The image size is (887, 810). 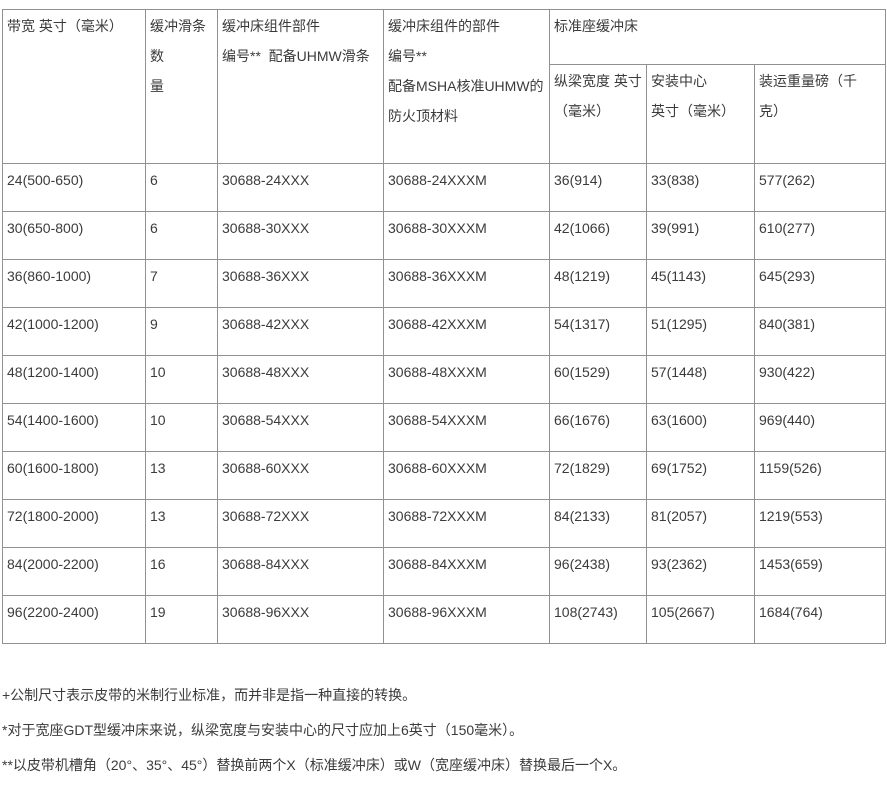 What do you see at coordinates (300, 427) in the screenshot?
I see `cell-part-number-uhmw: 30688-54XXX` at bounding box center [300, 427].